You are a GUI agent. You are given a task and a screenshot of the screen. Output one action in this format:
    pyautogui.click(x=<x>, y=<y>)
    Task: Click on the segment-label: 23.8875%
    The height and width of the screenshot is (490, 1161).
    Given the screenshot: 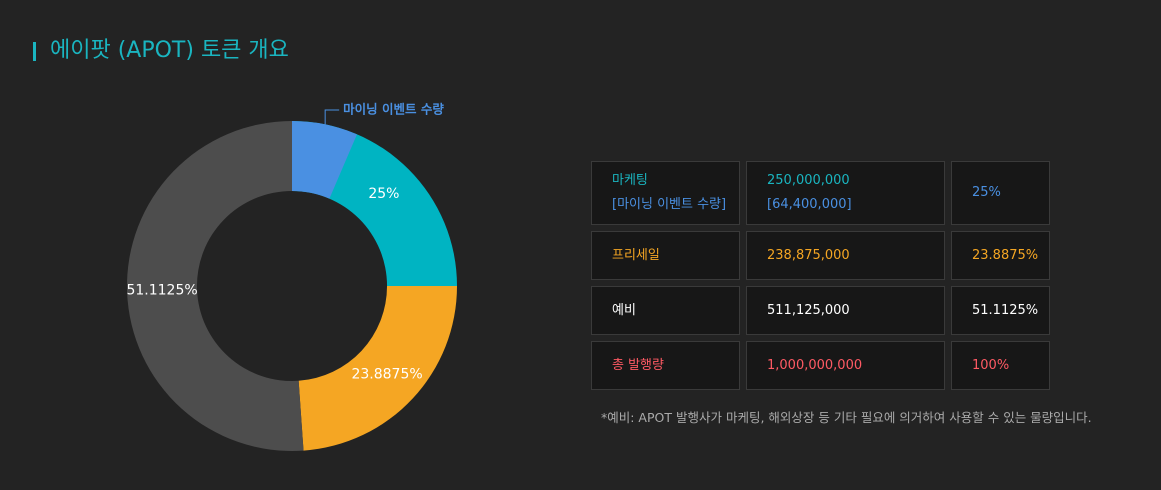 What is the action you would take?
    pyautogui.click(x=386, y=375)
    